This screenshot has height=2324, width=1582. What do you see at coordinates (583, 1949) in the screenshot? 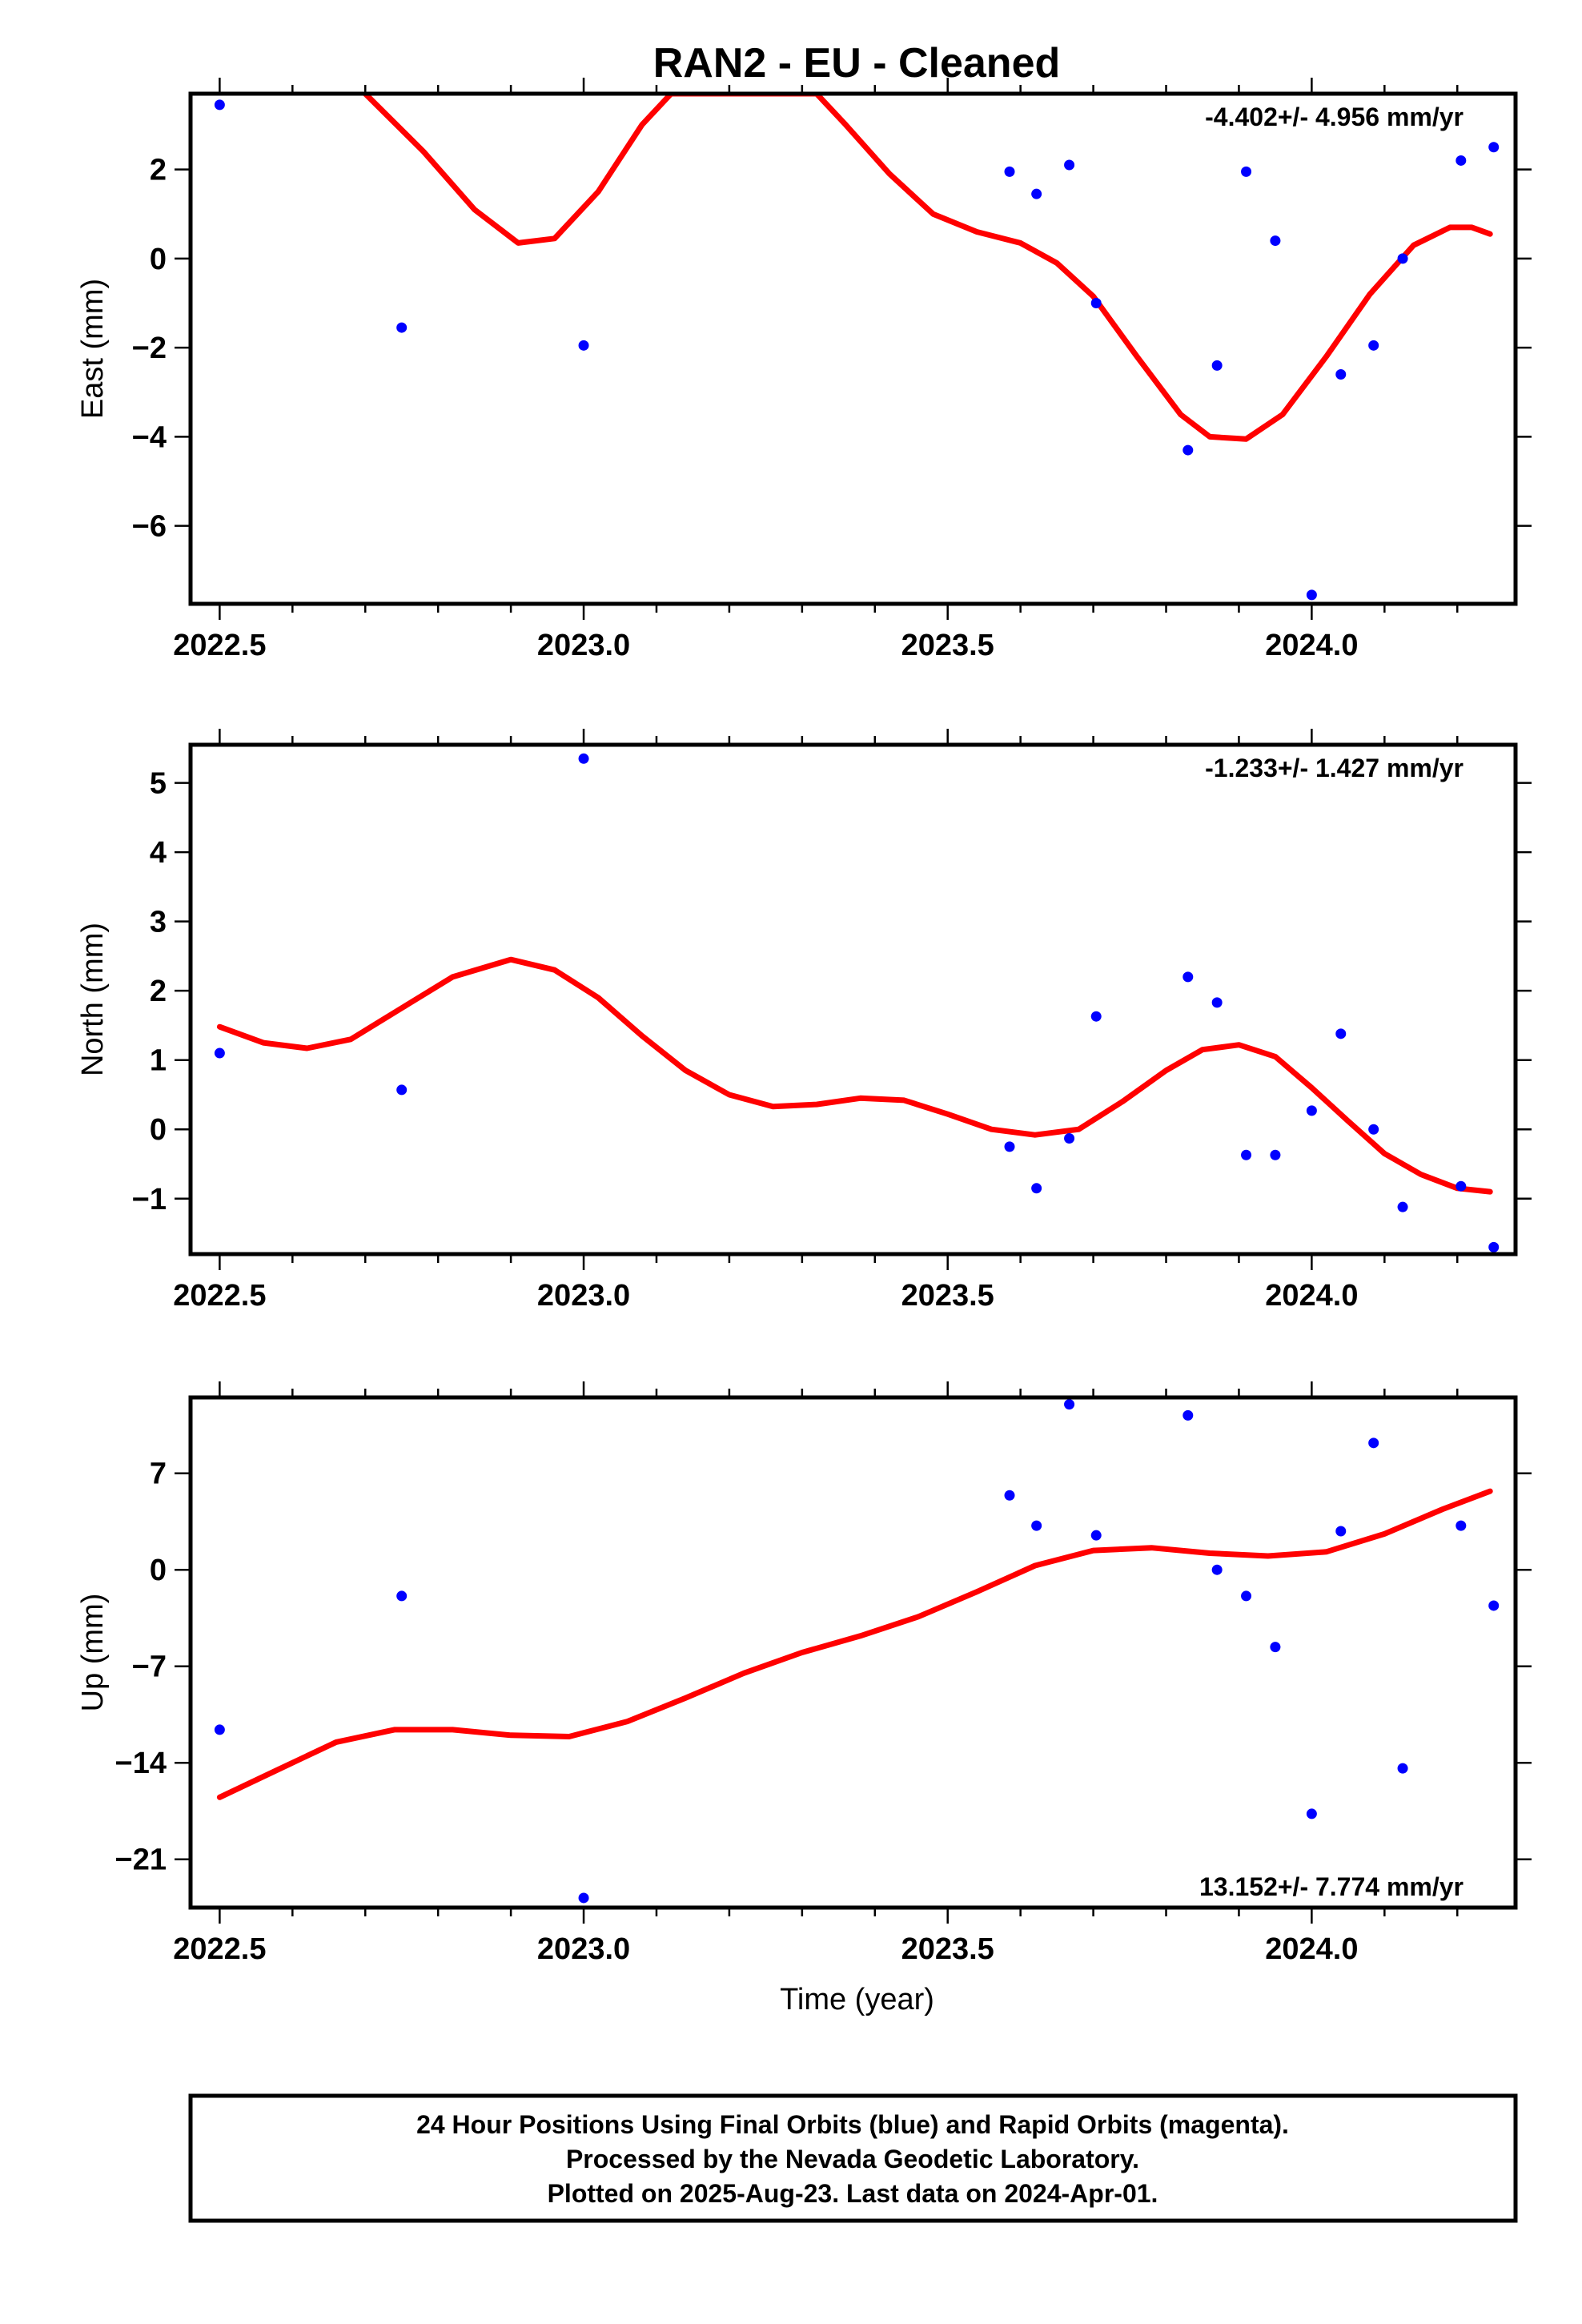
I see `up-x-tick-label: 2023.0` at bounding box center [583, 1949].